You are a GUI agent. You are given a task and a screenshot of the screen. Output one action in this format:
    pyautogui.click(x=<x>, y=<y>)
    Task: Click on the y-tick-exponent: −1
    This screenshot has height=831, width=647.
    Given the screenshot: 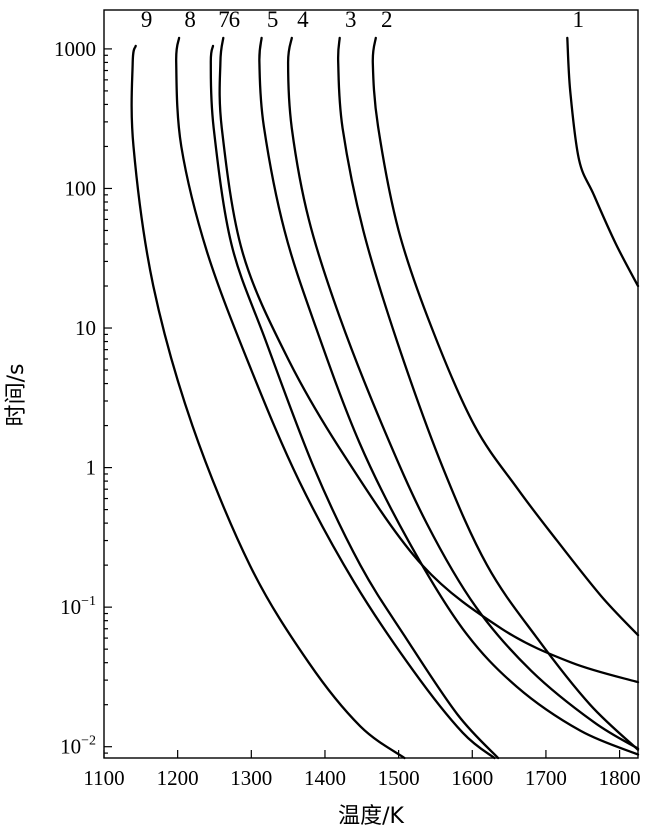 What is the action you would take?
    pyautogui.click(x=88, y=601)
    